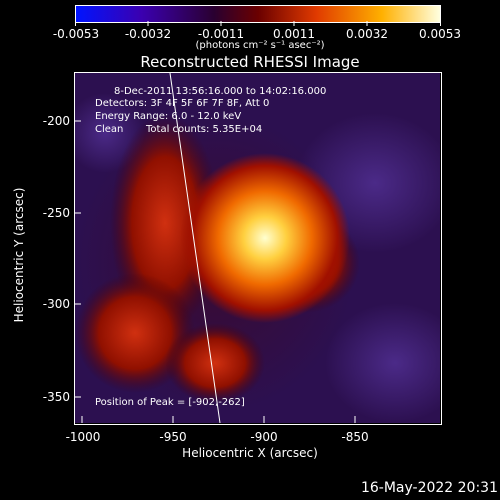  I want to click on colorbar-tick-3: 0.0011, so click(294, 34).